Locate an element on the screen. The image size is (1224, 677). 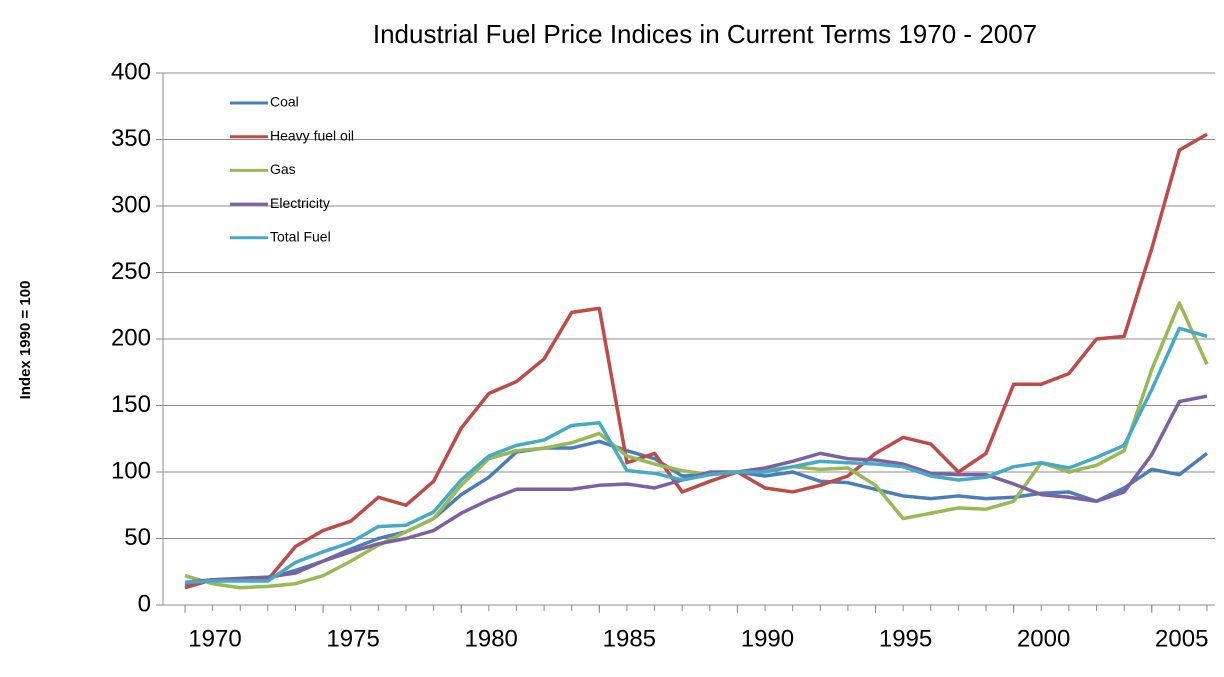
legend-label: Coal is located at coordinates (284, 102).